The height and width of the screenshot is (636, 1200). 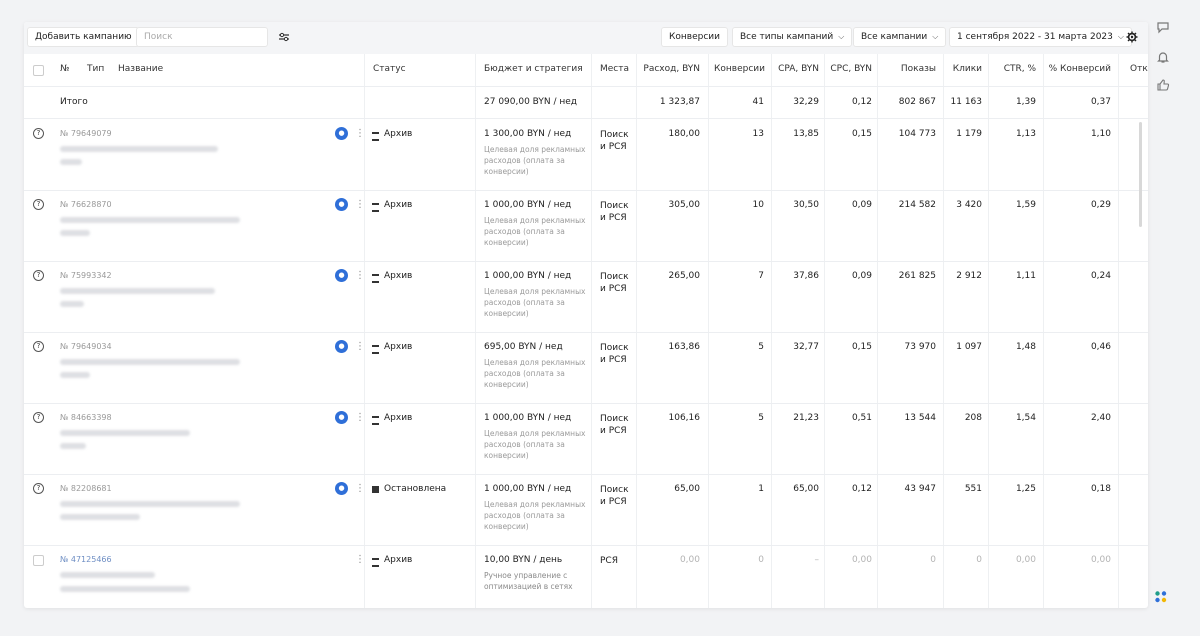 What do you see at coordinates (671, 69) in the screenshot?
I see `col-spend: Расход, BYN` at bounding box center [671, 69].